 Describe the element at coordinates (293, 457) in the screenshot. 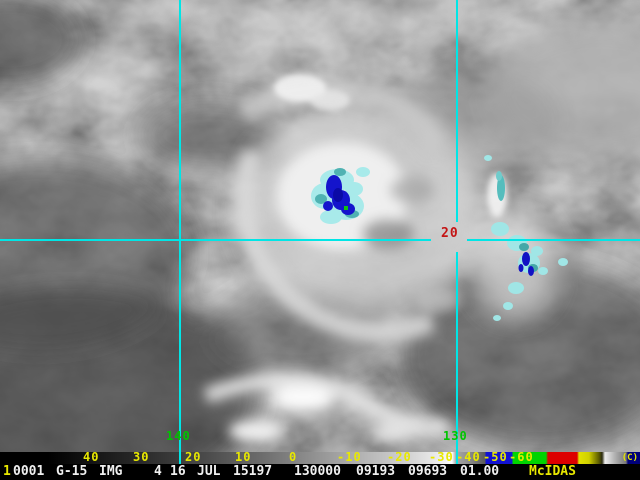

I see `colorbar-tick-0: 0` at that location.